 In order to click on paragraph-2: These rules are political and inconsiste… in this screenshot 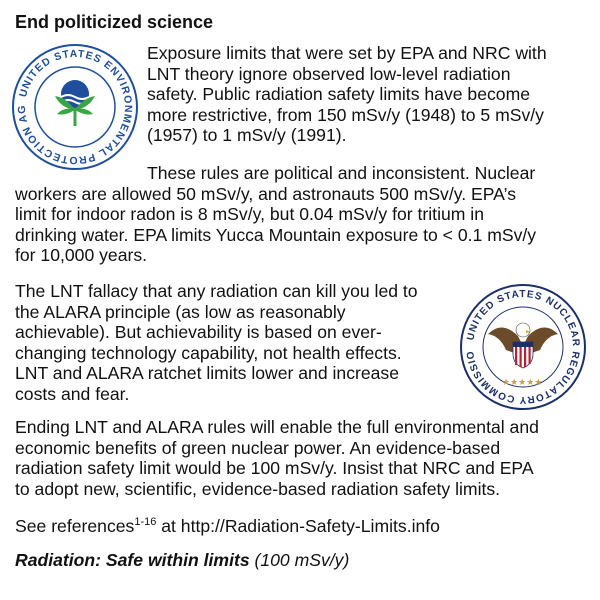, I will do `click(275, 214)`.